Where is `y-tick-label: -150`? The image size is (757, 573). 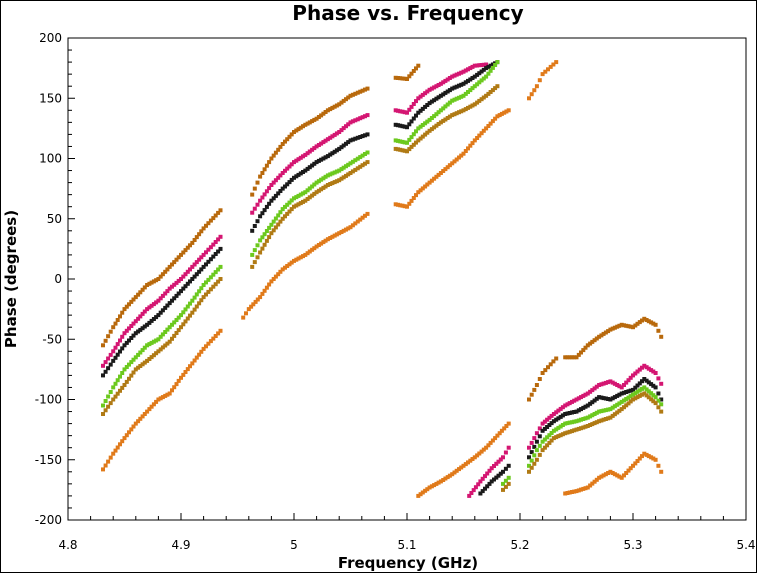
y-tick-label: -150 is located at coordinates (48, 460).